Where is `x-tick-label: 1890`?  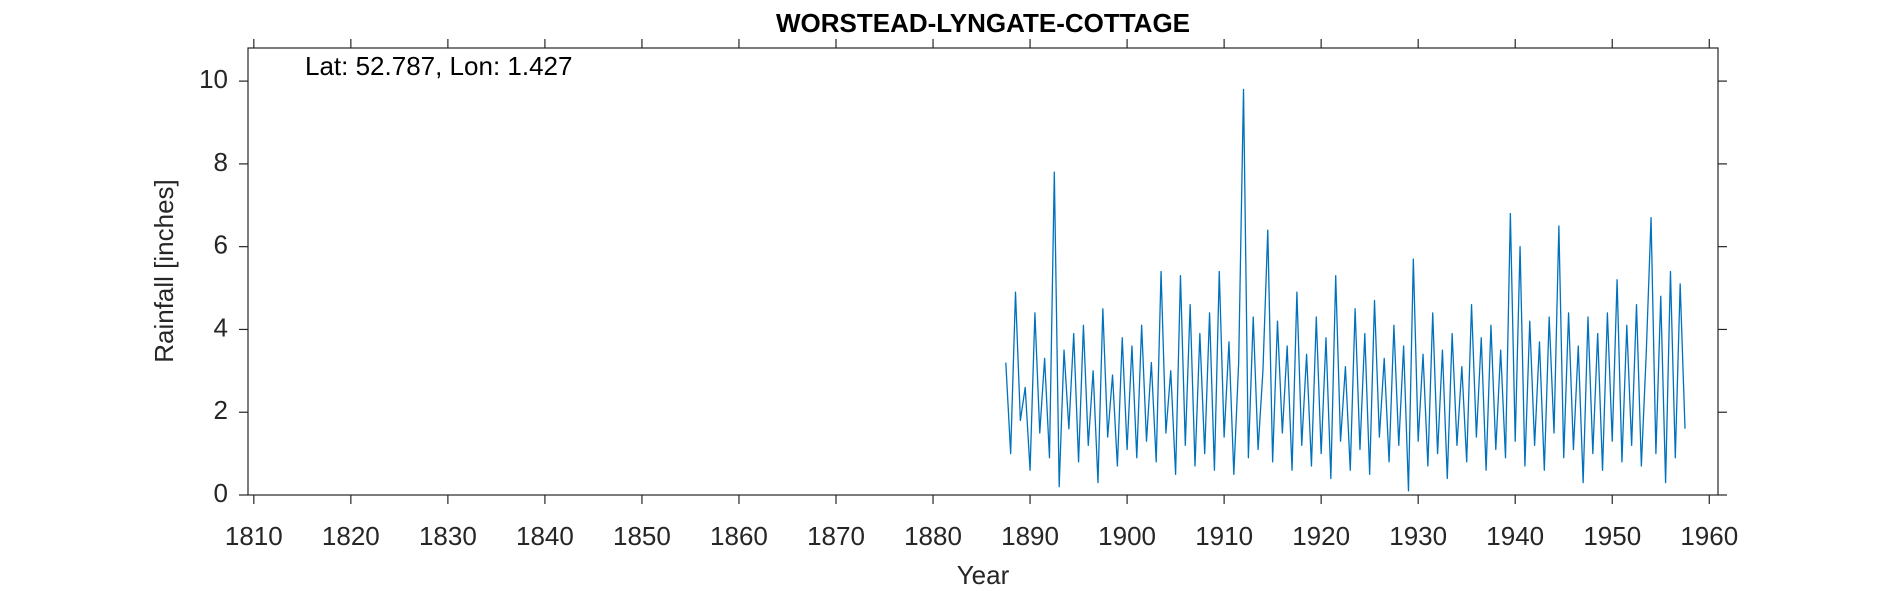 x-tick-label: 1890 is located at coordinates (1030, 536).